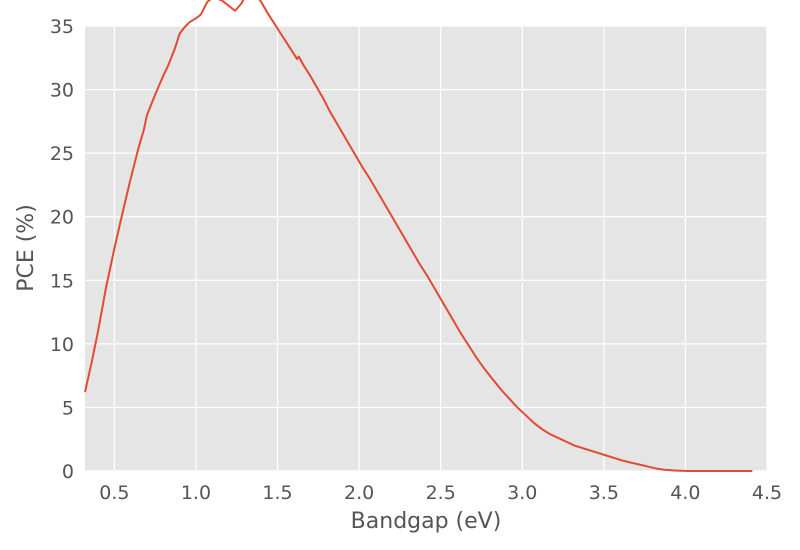 The width and height of the screenshot is (800, 550). What do you see at coordinates (767, 493) in the screenshot?
I see `x-tick-label: 4.5` at bounding box center [767, 493].